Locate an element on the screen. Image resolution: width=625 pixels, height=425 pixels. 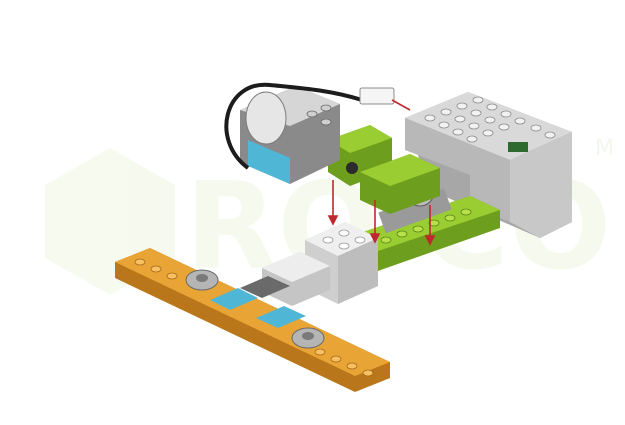
watermark-letter-m: M is located at coordinates (604, 148).